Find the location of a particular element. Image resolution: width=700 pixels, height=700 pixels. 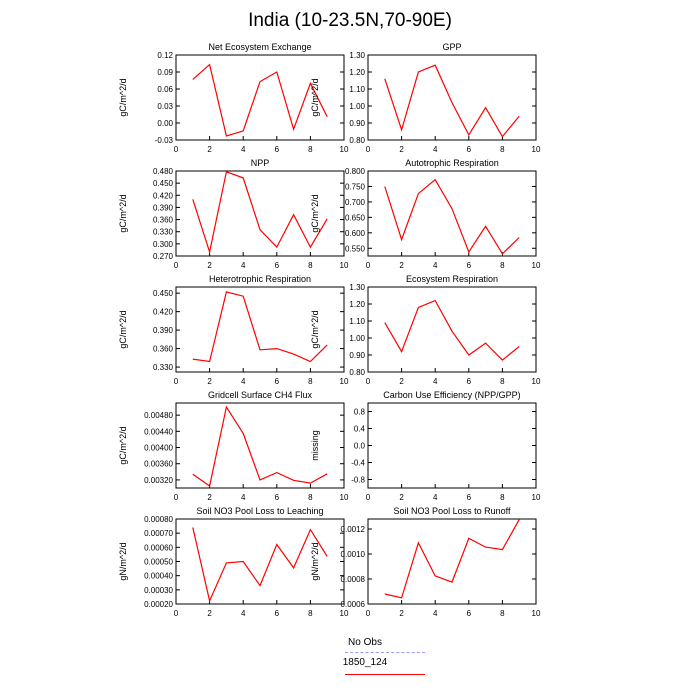

panel-9-ytick-label: 0.00070 is located at coordinates (158, 533).